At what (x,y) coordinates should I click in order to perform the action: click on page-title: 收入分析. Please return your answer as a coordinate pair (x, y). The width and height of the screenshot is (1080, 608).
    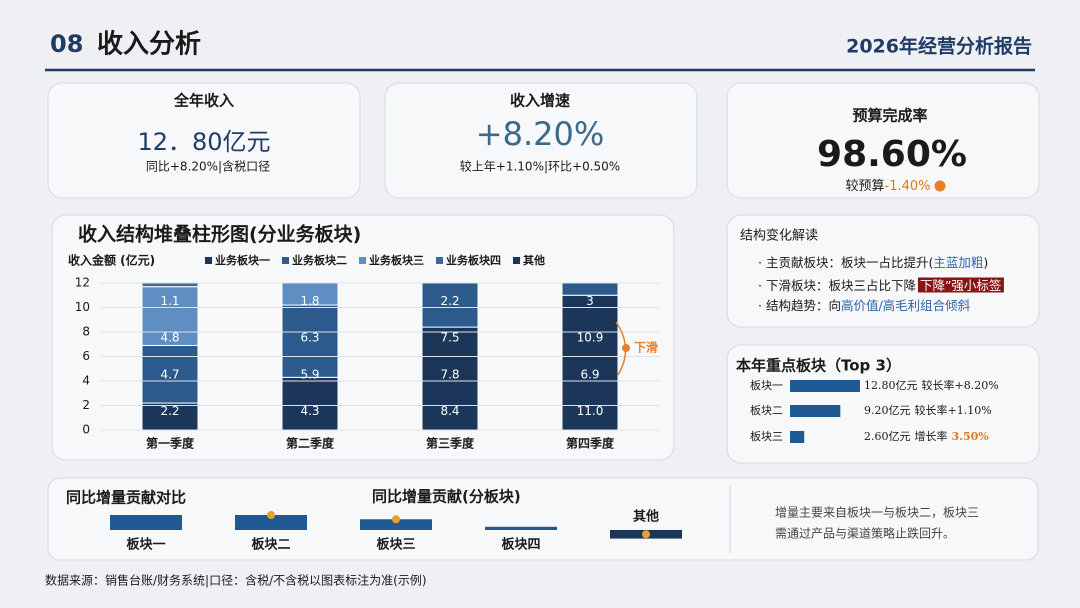
    Looking at the image, I should click on (149, 45).